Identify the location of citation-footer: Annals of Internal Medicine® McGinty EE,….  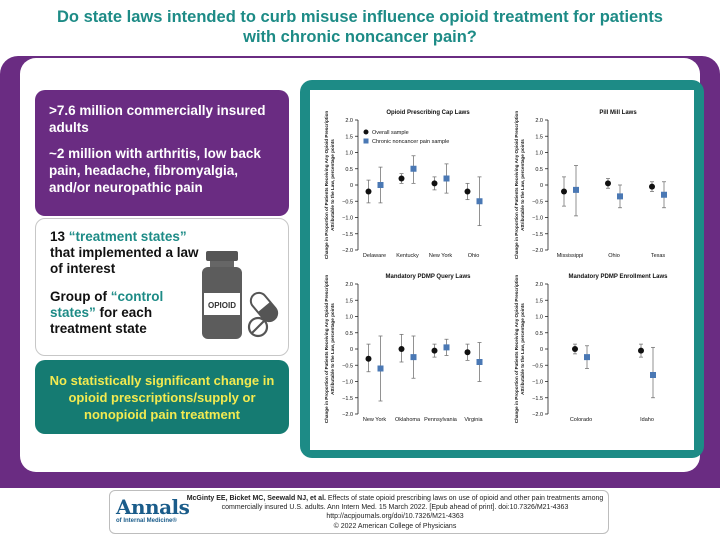
(359, 512).